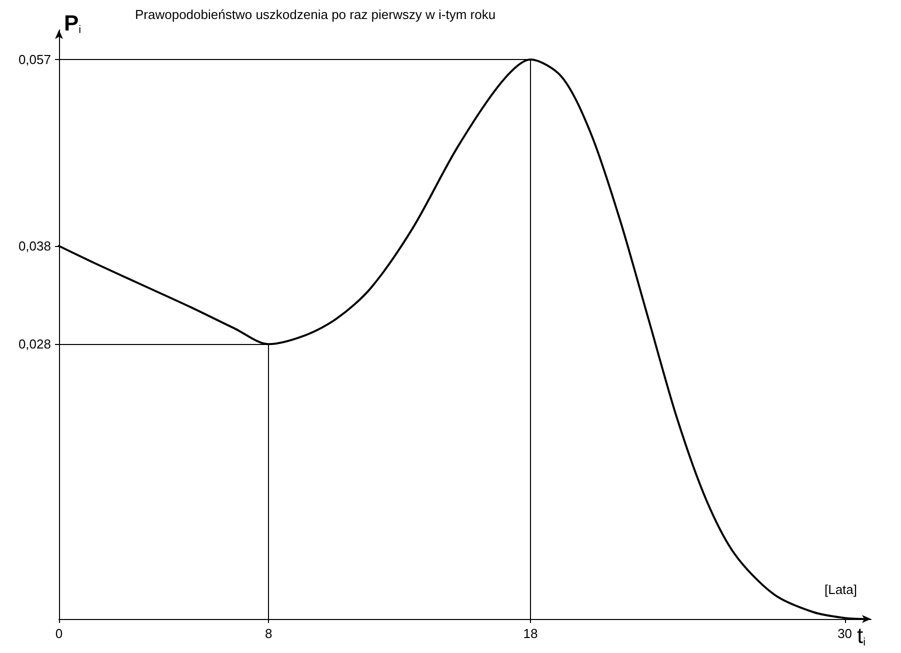  What do you see at coordinates (845, 633) in the screenshot?
I see `x-tick-label: 30` at bounding box center [845, 633].